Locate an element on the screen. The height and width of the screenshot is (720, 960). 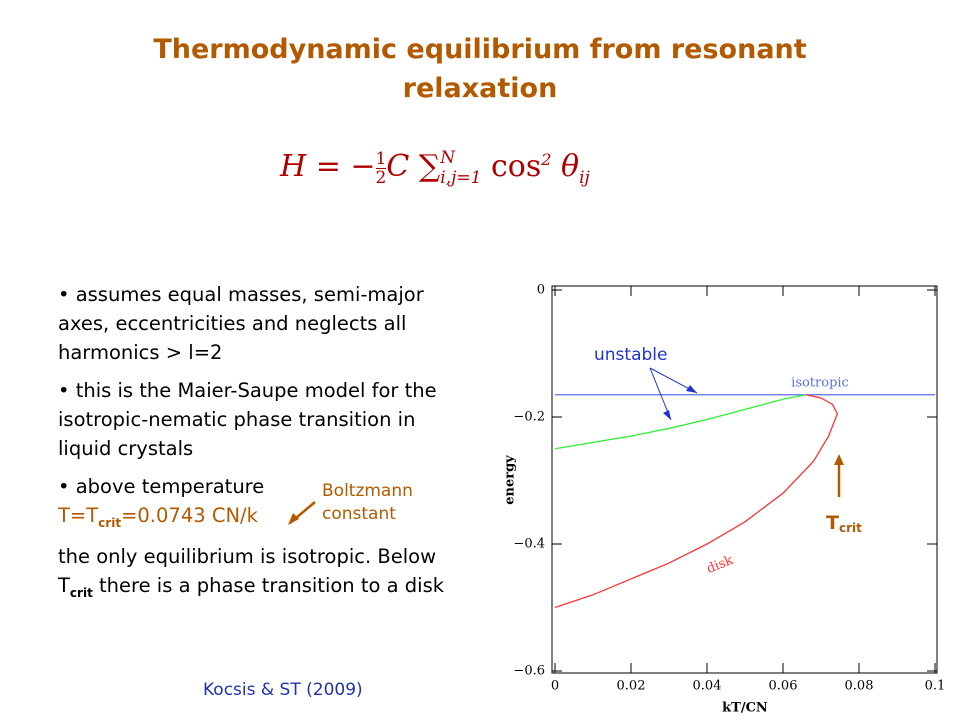
eq-part: C is located at coordinates (398, 166).